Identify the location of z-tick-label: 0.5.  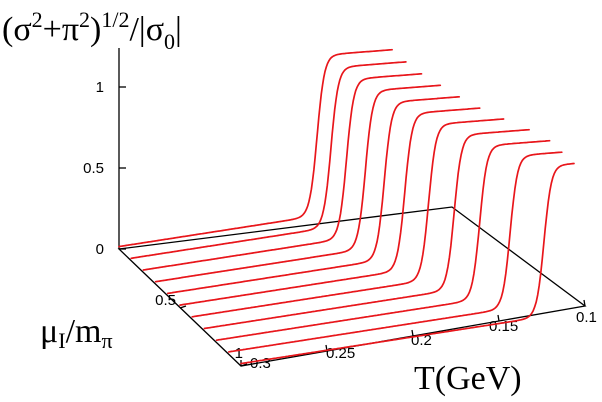
(93, 168).